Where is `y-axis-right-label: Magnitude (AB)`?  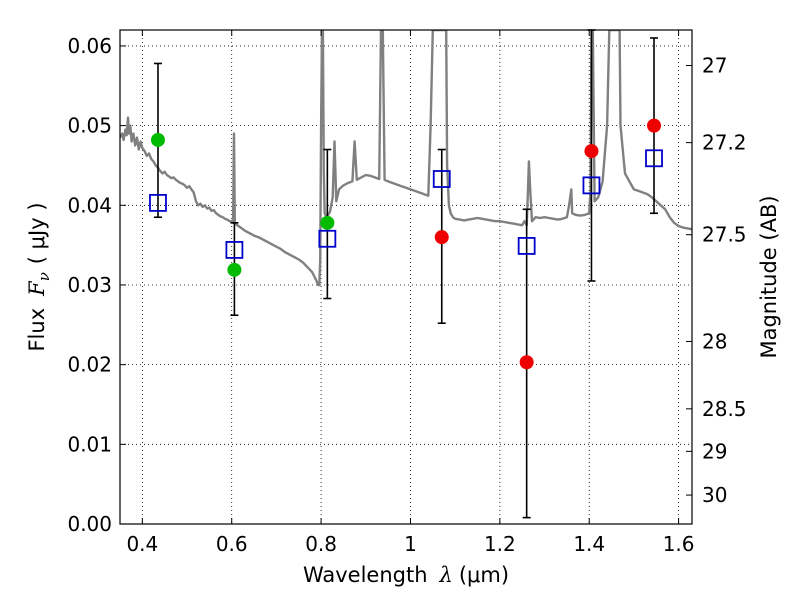 y-axis-right-label: Magnitude (AB) is located at coordinates (769, 276).